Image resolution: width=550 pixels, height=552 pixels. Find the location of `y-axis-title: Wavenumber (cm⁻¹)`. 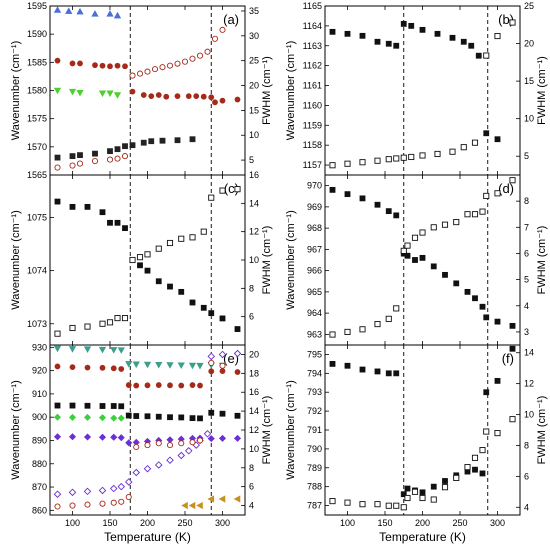

y-axis-title: Wavenumber (cm⁻¹) is located at coordinates (16, 260).